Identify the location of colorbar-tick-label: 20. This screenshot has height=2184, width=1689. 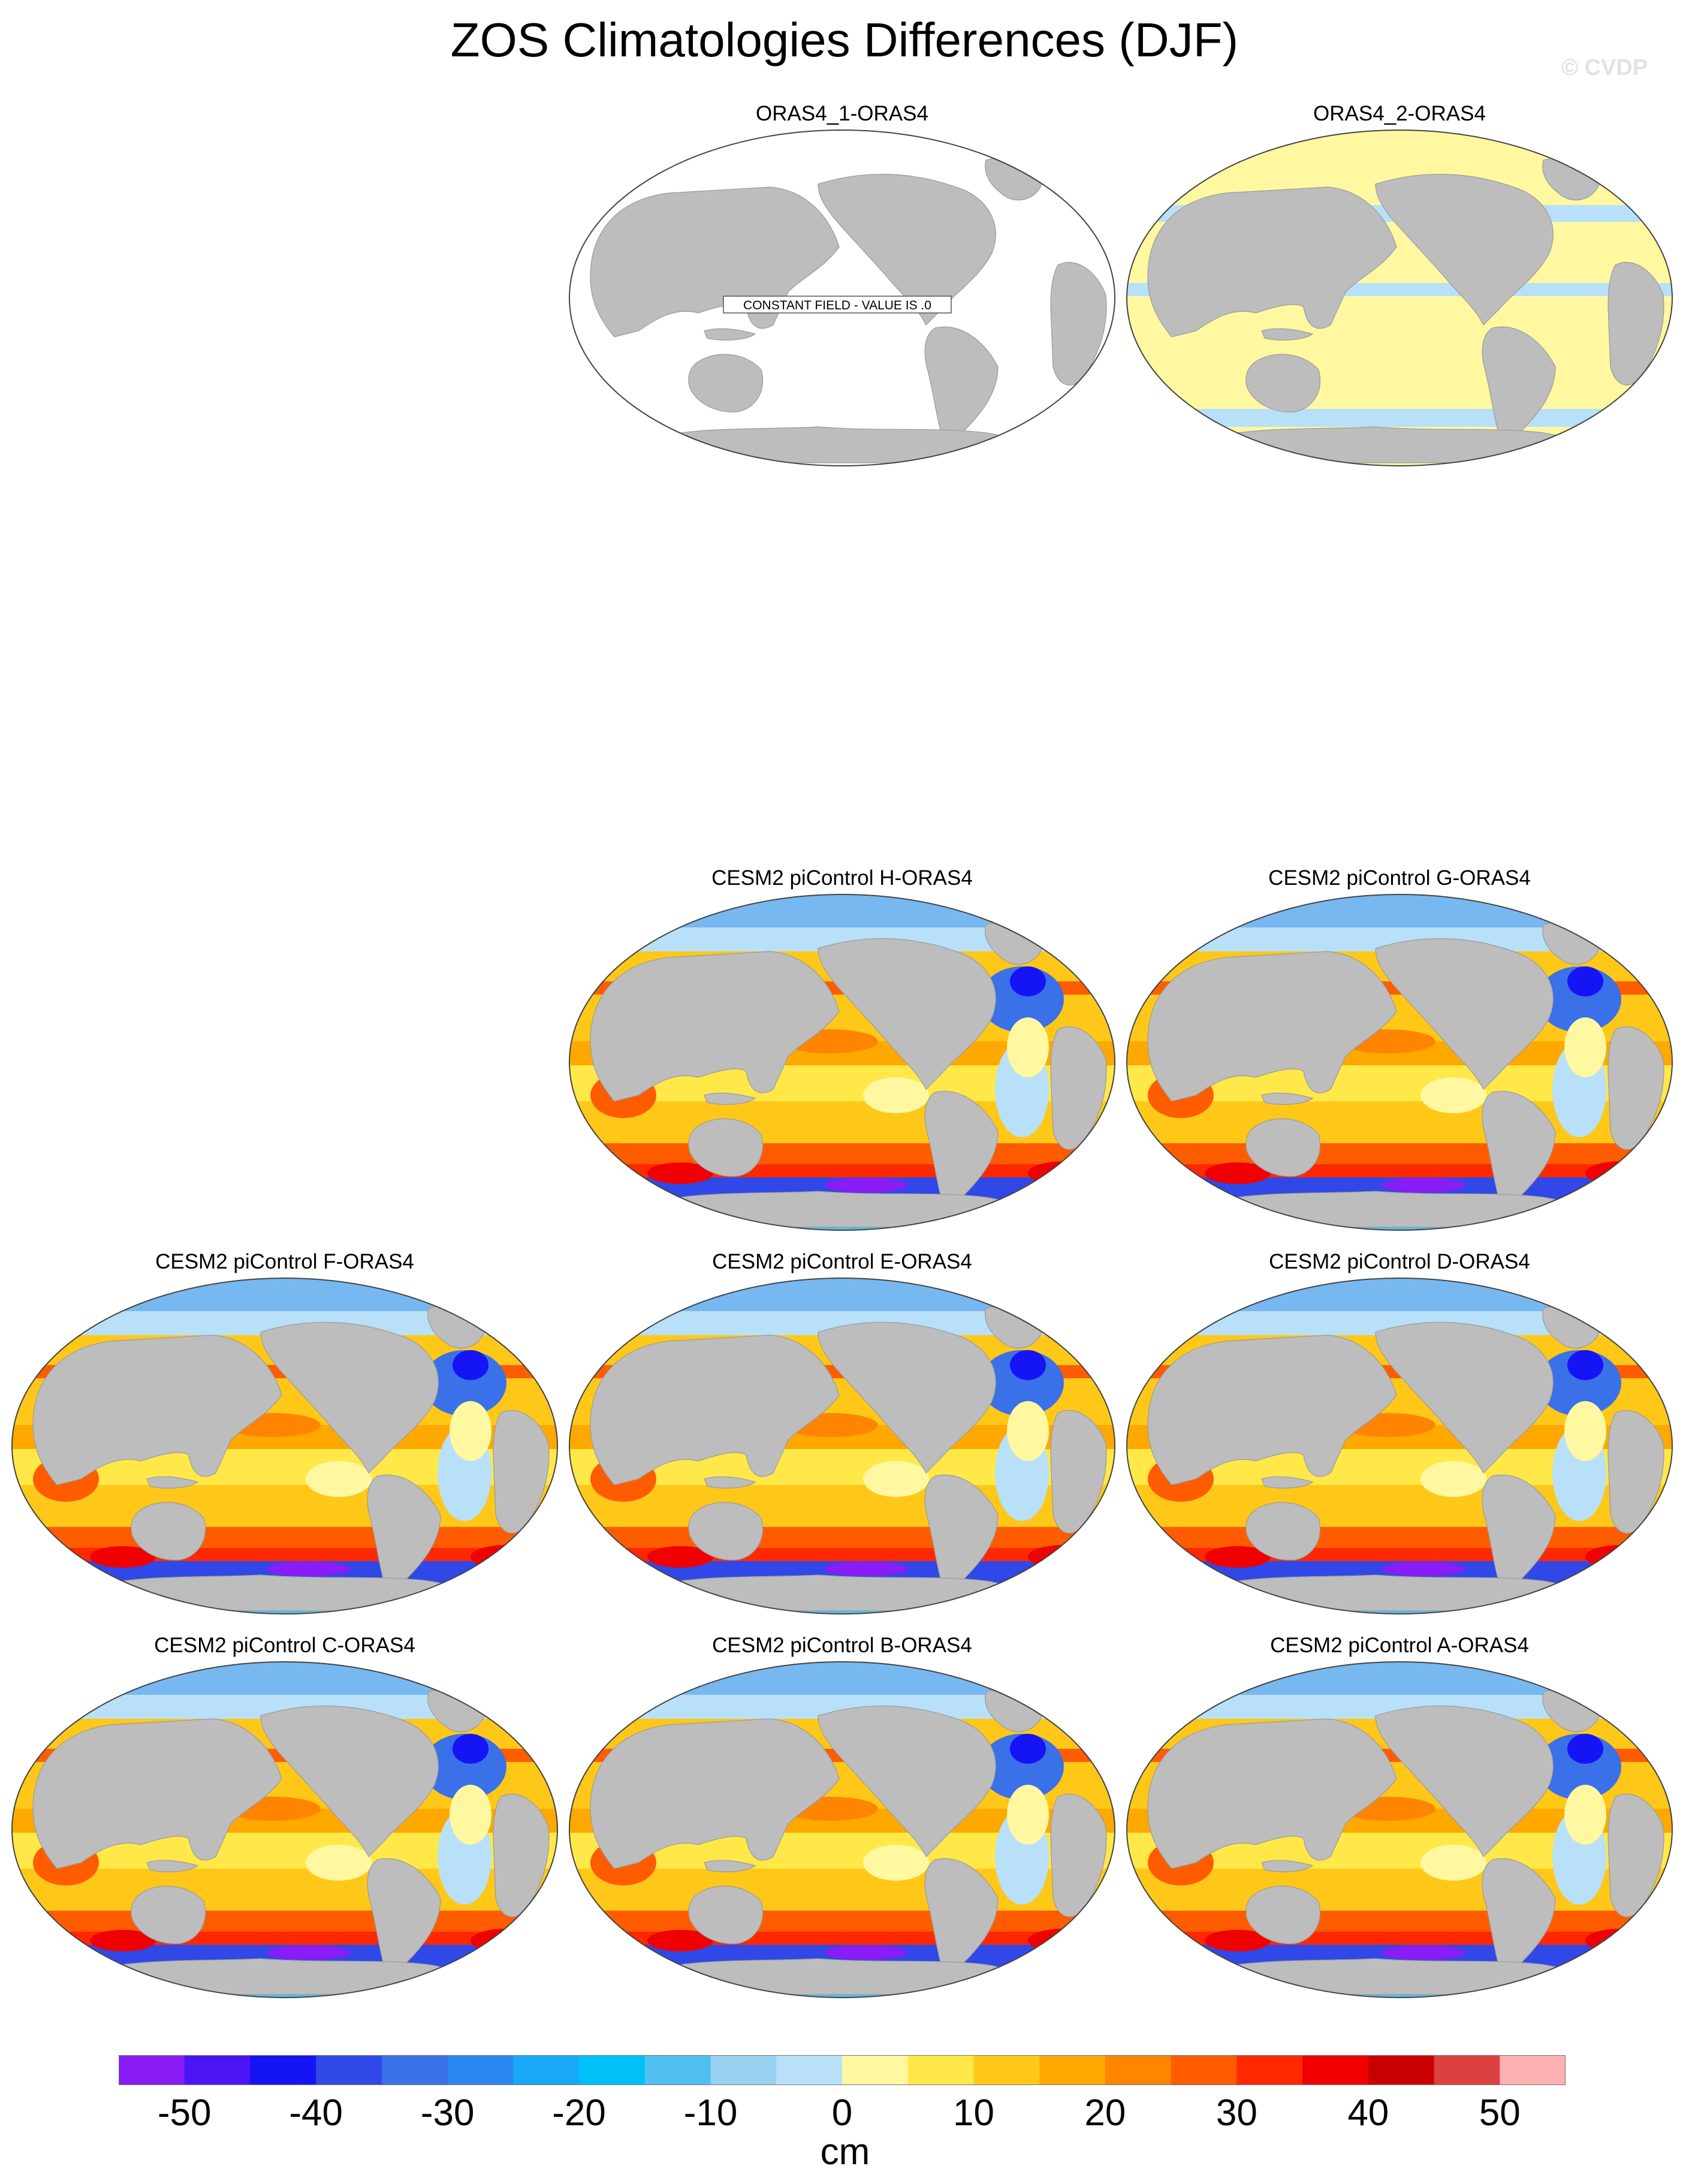
(1105, 2113).